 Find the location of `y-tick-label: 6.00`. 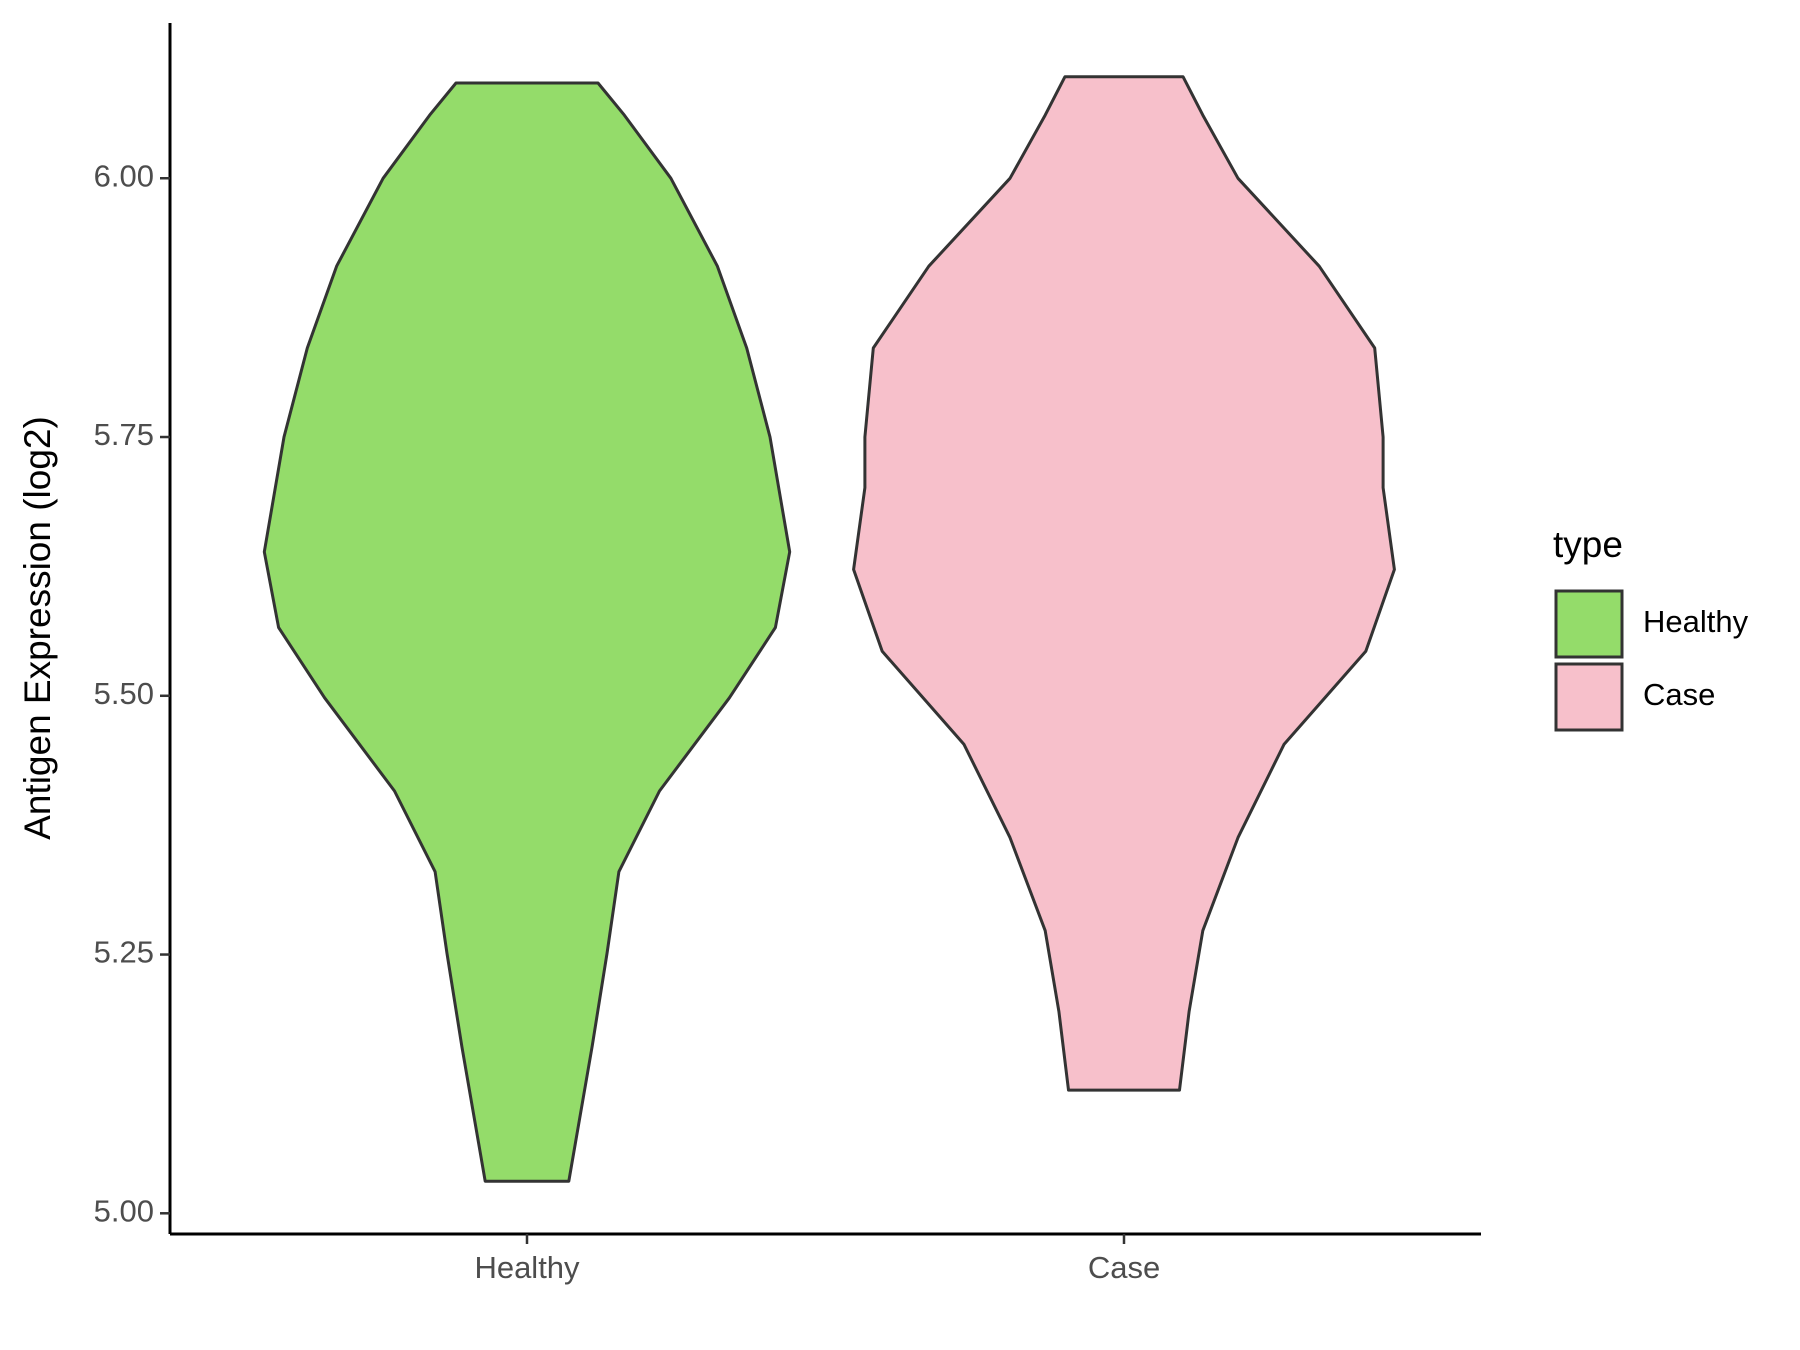

y-tick-label: 6.00 is located at coordinates (124, 175).